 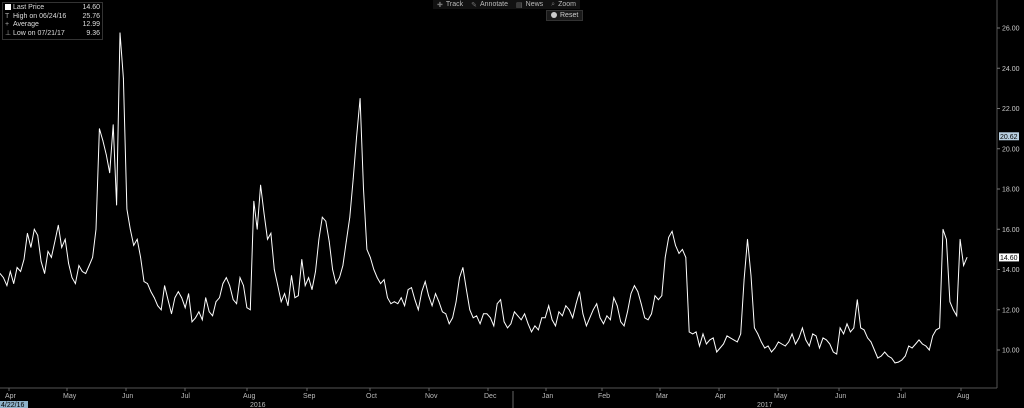 I want to click on x-tick-label: Aug, so click(x=963, y=396).